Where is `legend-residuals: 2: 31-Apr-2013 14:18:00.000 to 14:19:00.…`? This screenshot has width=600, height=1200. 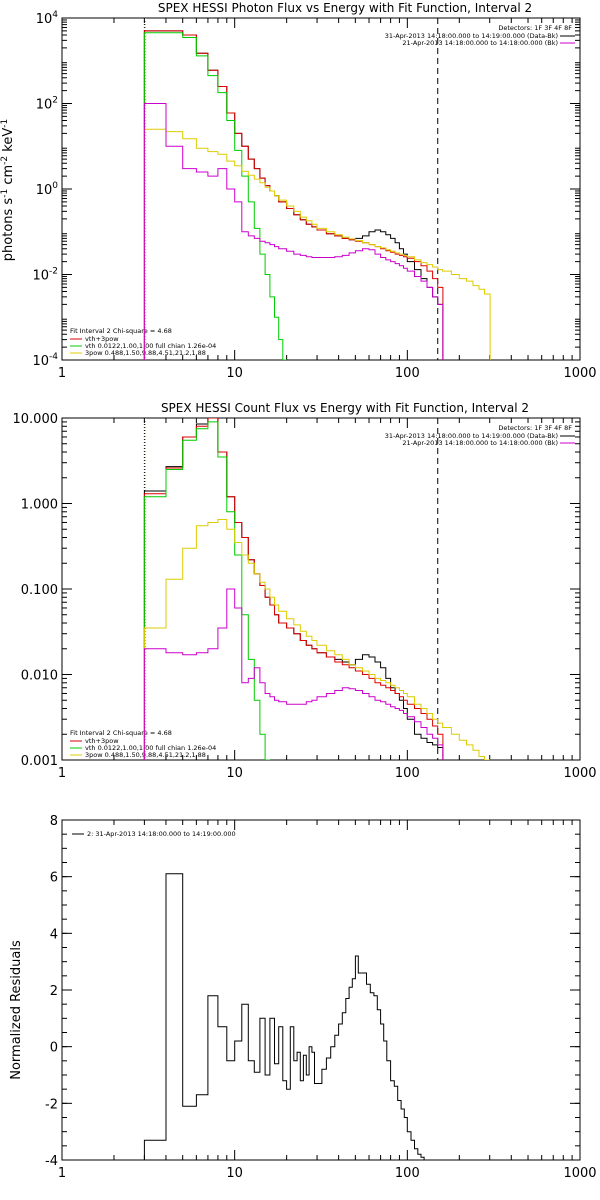 legend-residuals: 2: 31-Apr-2013 14:18:00.000 to 14:19:00.… is located at coordinates (154, 834).